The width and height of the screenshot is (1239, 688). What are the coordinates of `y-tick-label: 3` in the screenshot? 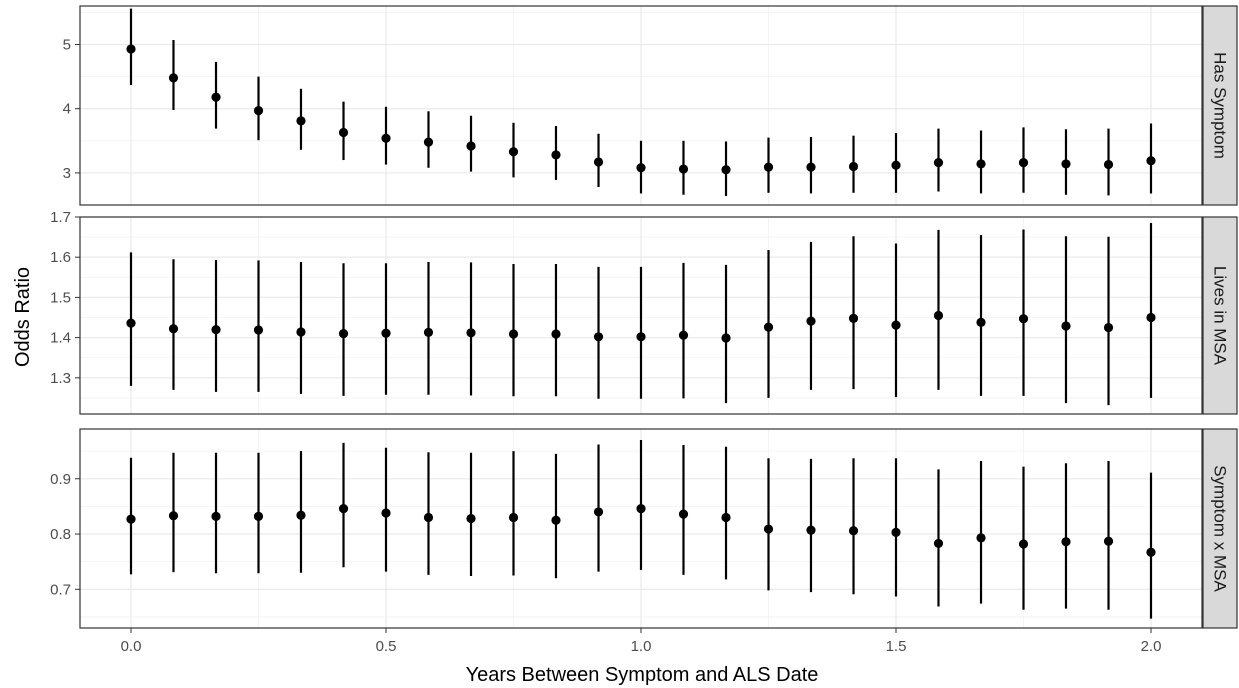 It's located at (67, 173).